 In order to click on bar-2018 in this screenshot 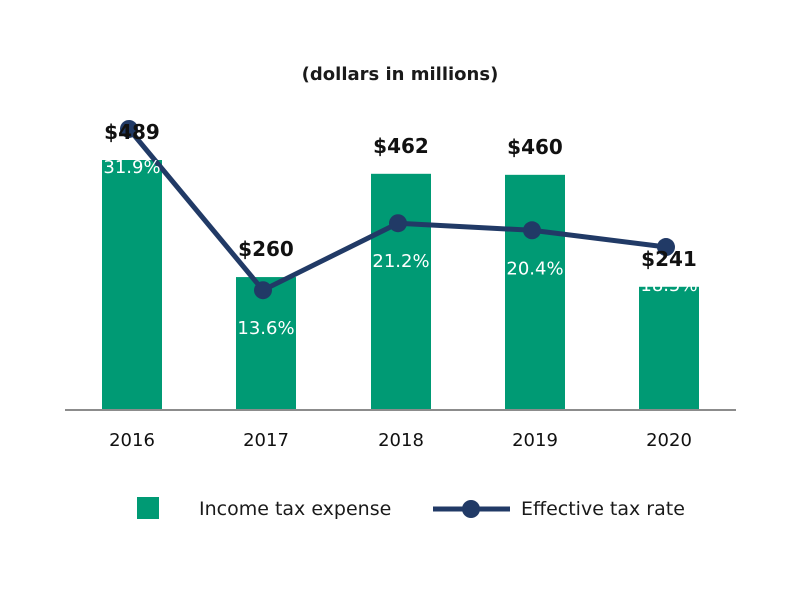, I will do `click(401, 291)`.